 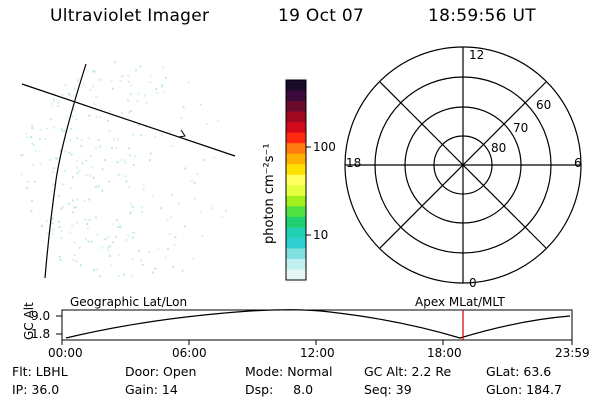 I want to click on colorbar-unit-label: photon cm⁻²s⁻¹, so click(x=269, y=193).